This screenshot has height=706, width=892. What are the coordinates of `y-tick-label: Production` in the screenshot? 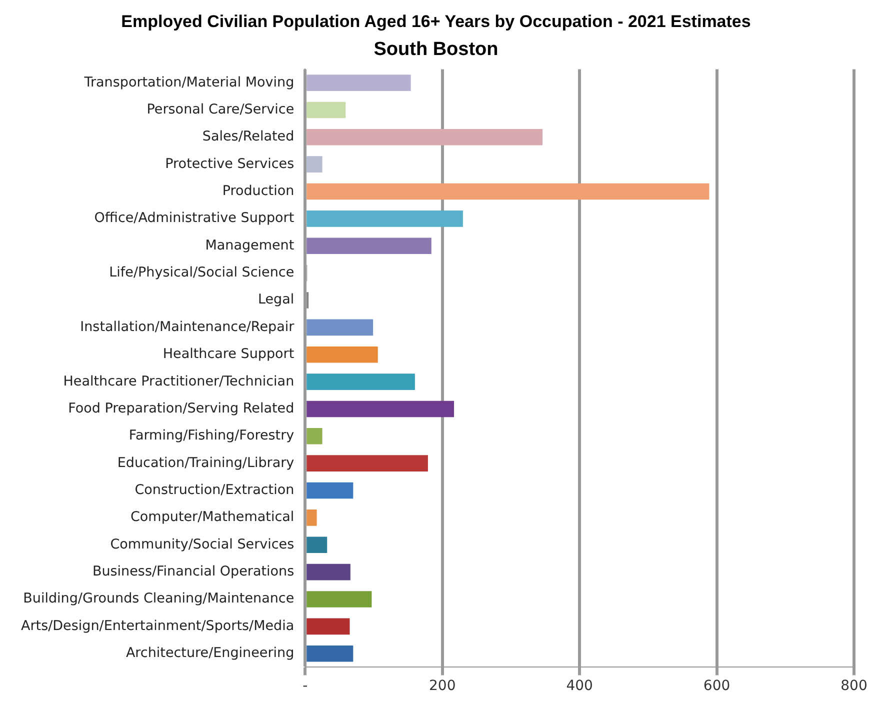 It's located at (258, 191).